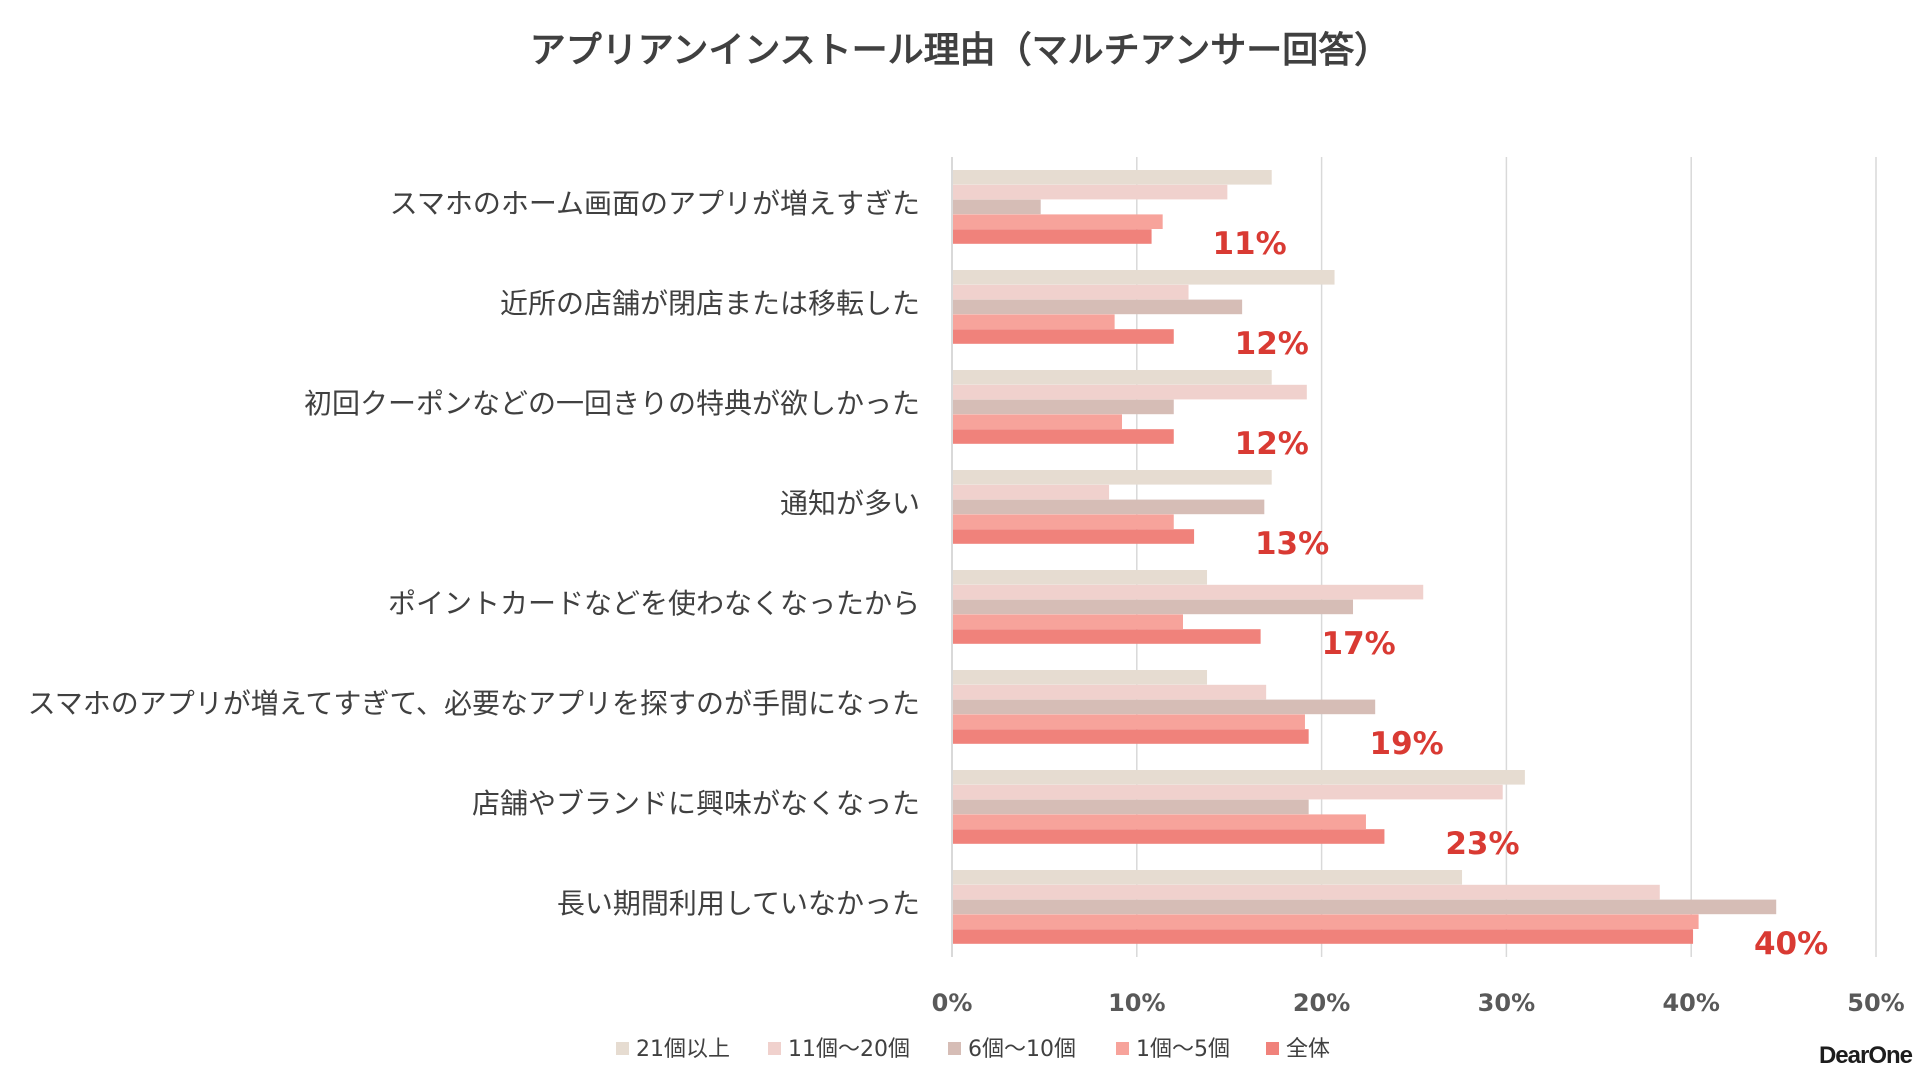  Describe the element at coordinates (696, 803) in the screenshot. I see `category-label: 店舗やブランドに興味がなくなった` at that location.